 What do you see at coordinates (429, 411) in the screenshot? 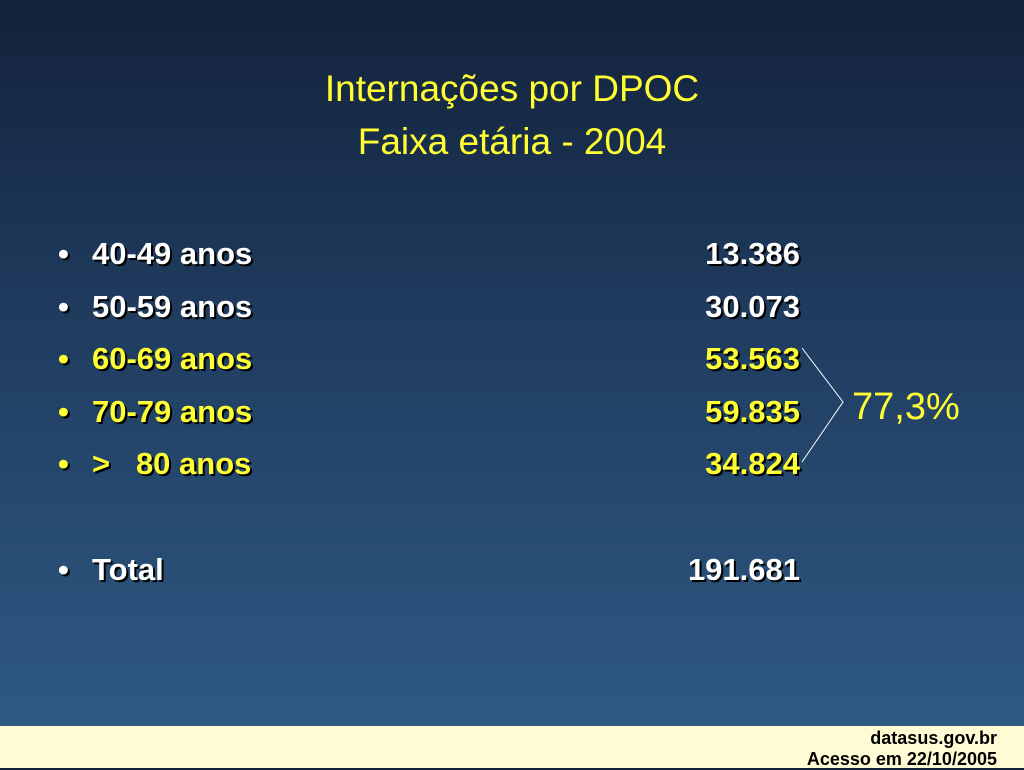
I see `list-item: • 70-79 anos 59.835` at bounding box center [429, 411].